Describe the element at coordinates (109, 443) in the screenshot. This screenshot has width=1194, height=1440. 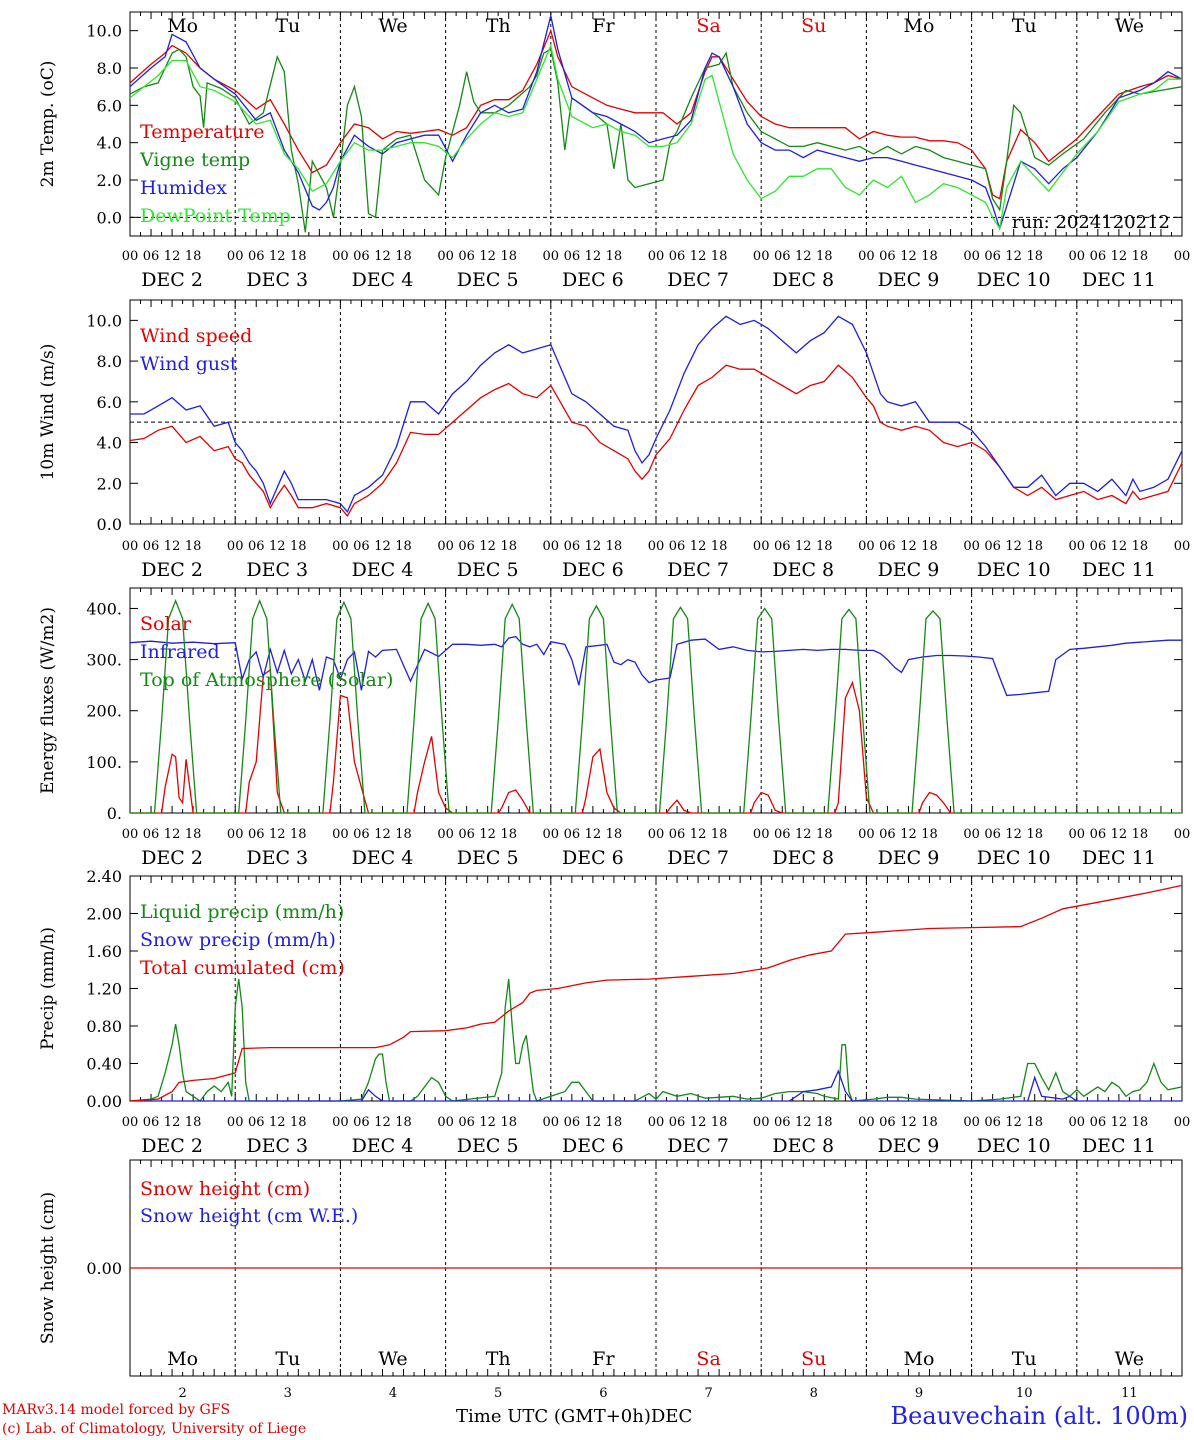
I see `y-tick-label: 4.0` at that location.